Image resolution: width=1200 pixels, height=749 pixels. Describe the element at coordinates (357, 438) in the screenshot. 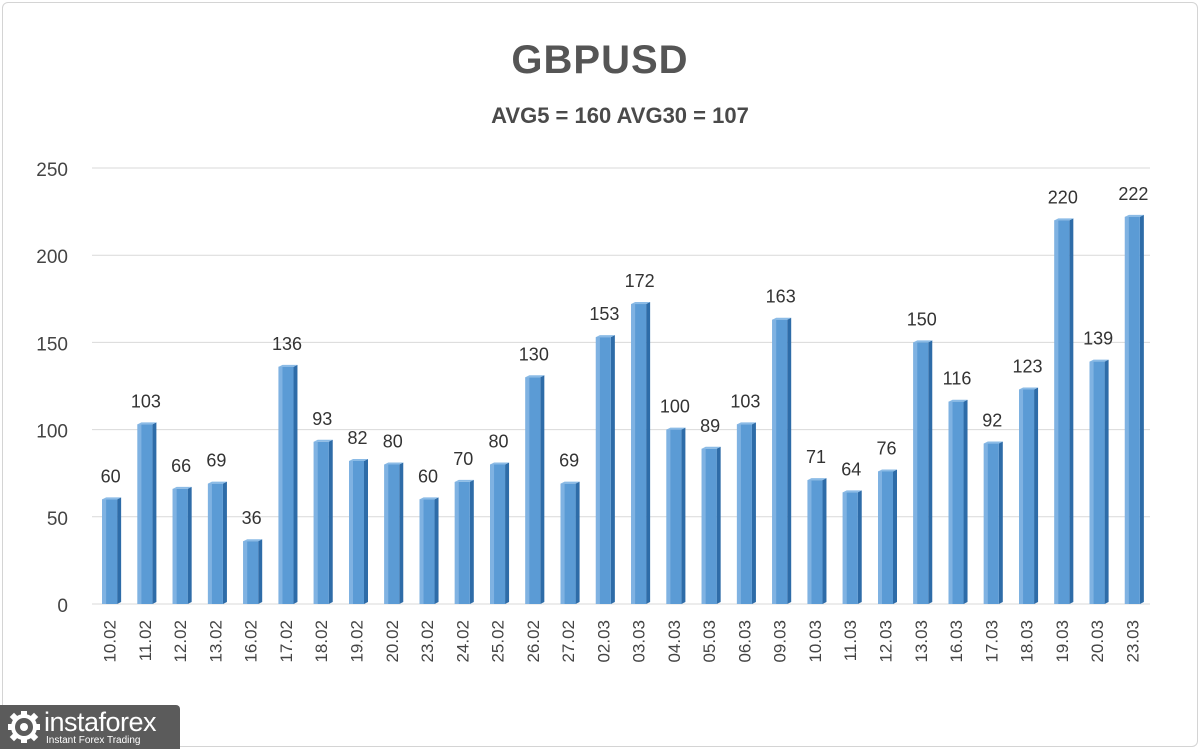

I see `data-label: 82` at that location.